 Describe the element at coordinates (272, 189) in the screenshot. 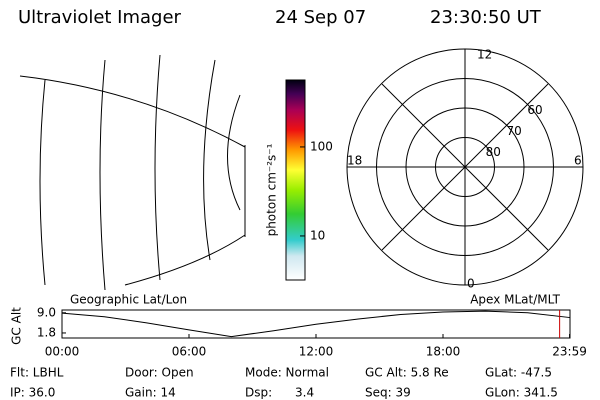

I see `colorbar-label: photon cm⁻²s⁻¹` at that location.